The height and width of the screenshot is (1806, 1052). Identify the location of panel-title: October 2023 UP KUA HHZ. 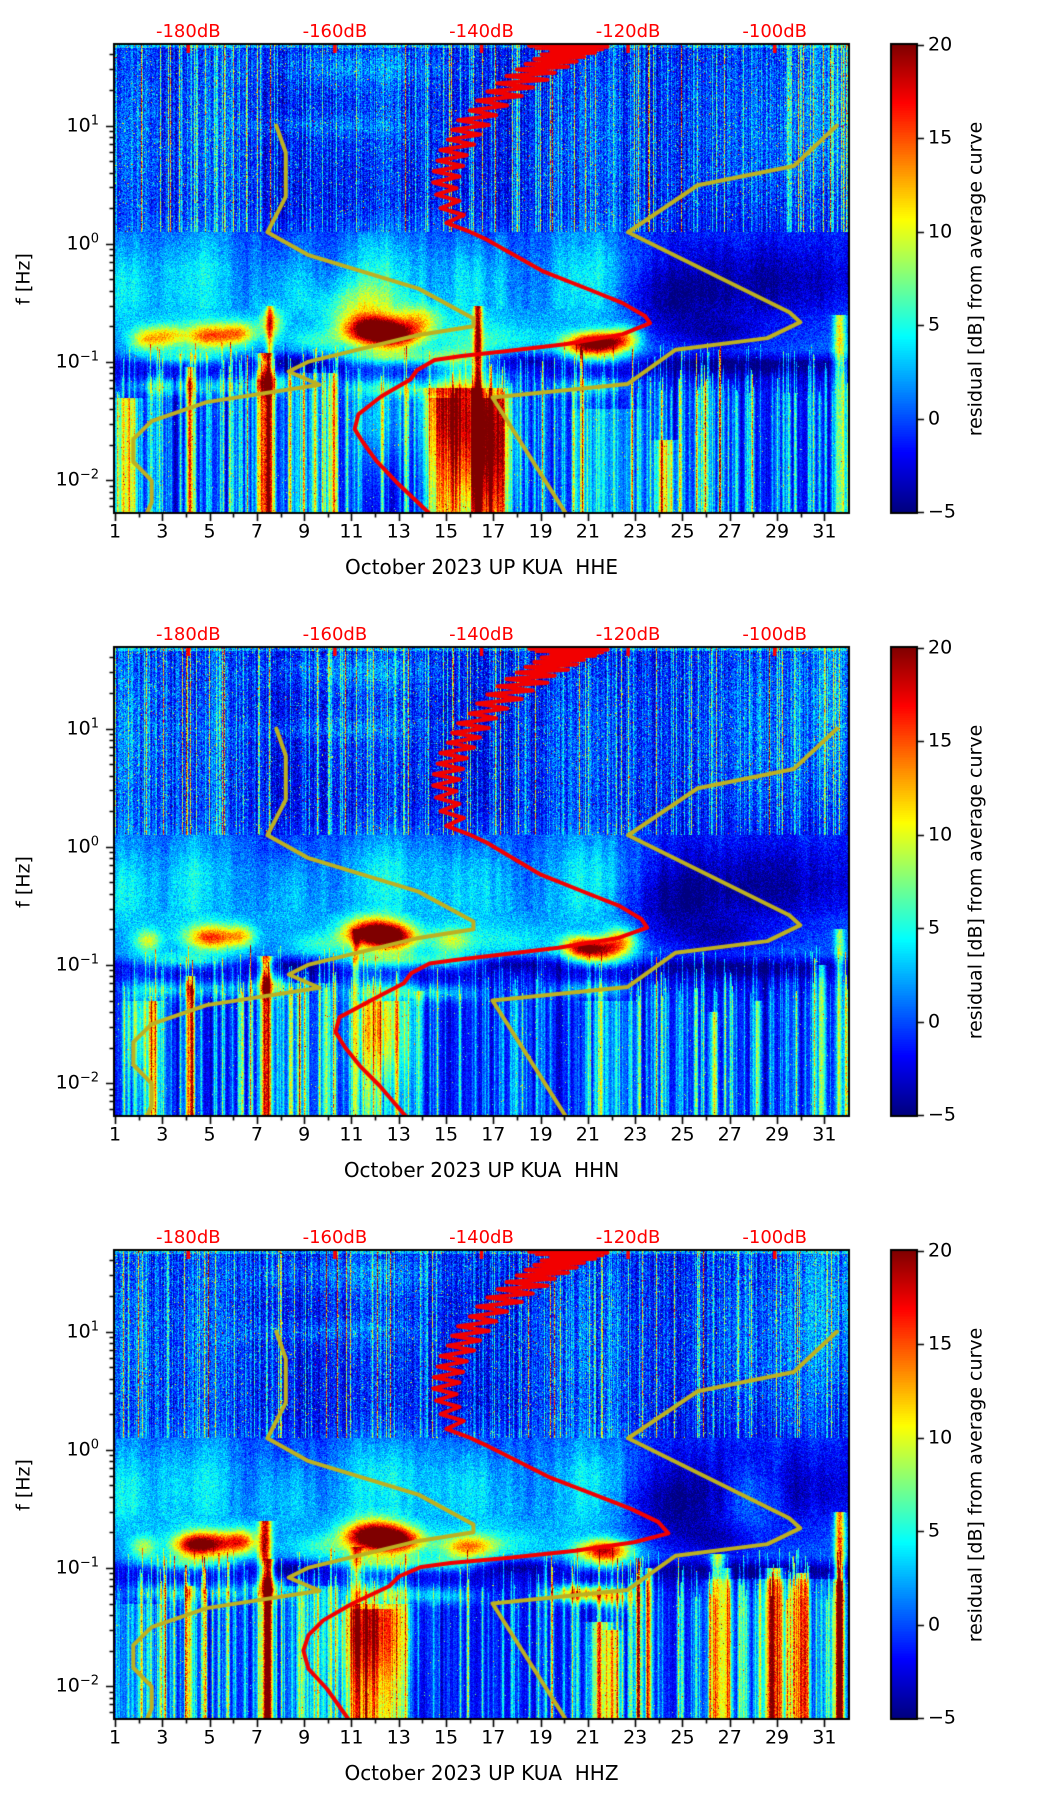
(481, 1773).